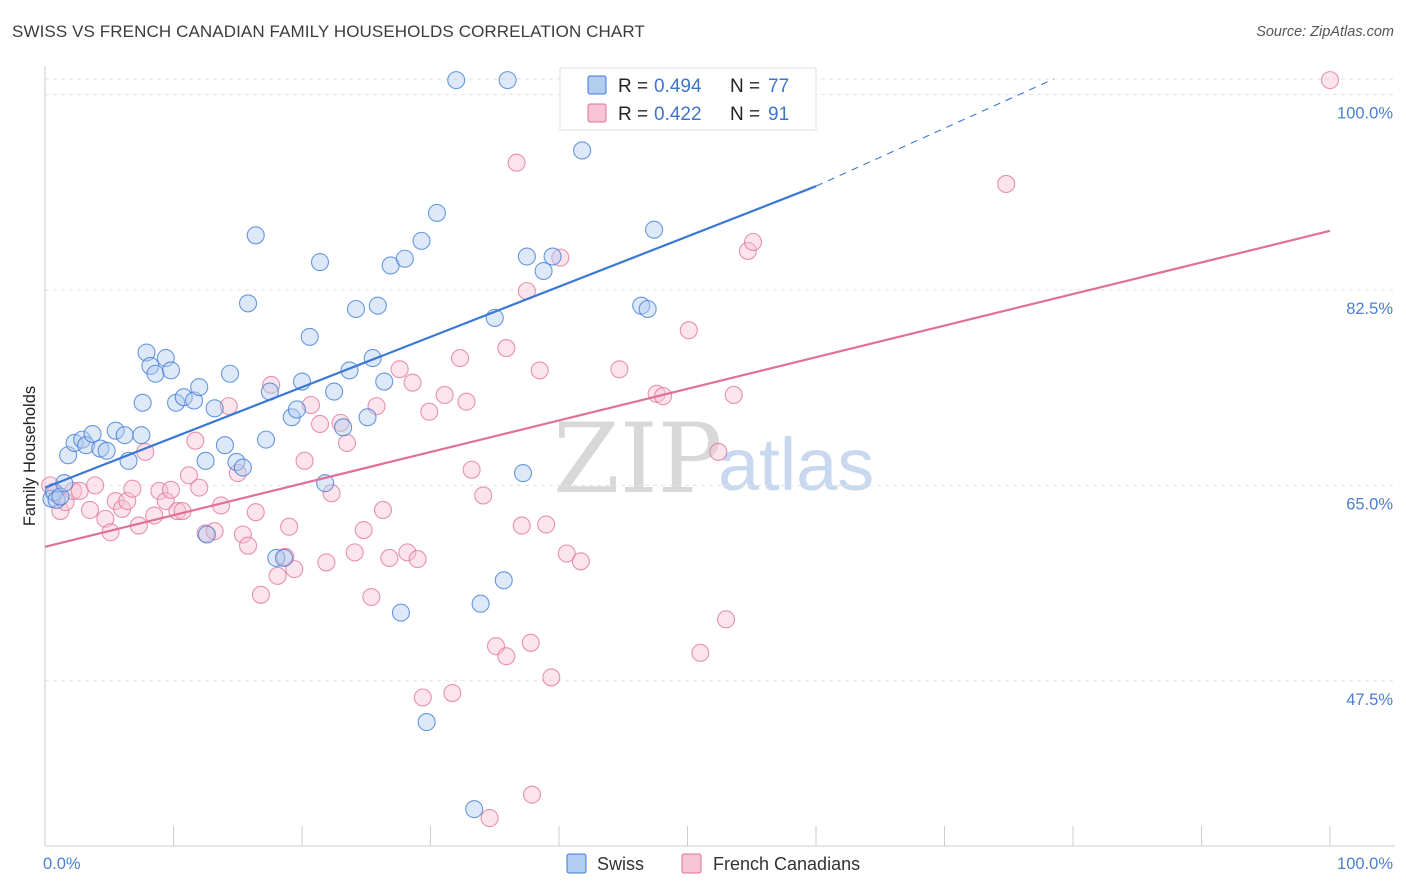  Describe the element at coordinates (576, 863) in the screenshot. I see `bottom-legend-swiss-swatch` at that location.